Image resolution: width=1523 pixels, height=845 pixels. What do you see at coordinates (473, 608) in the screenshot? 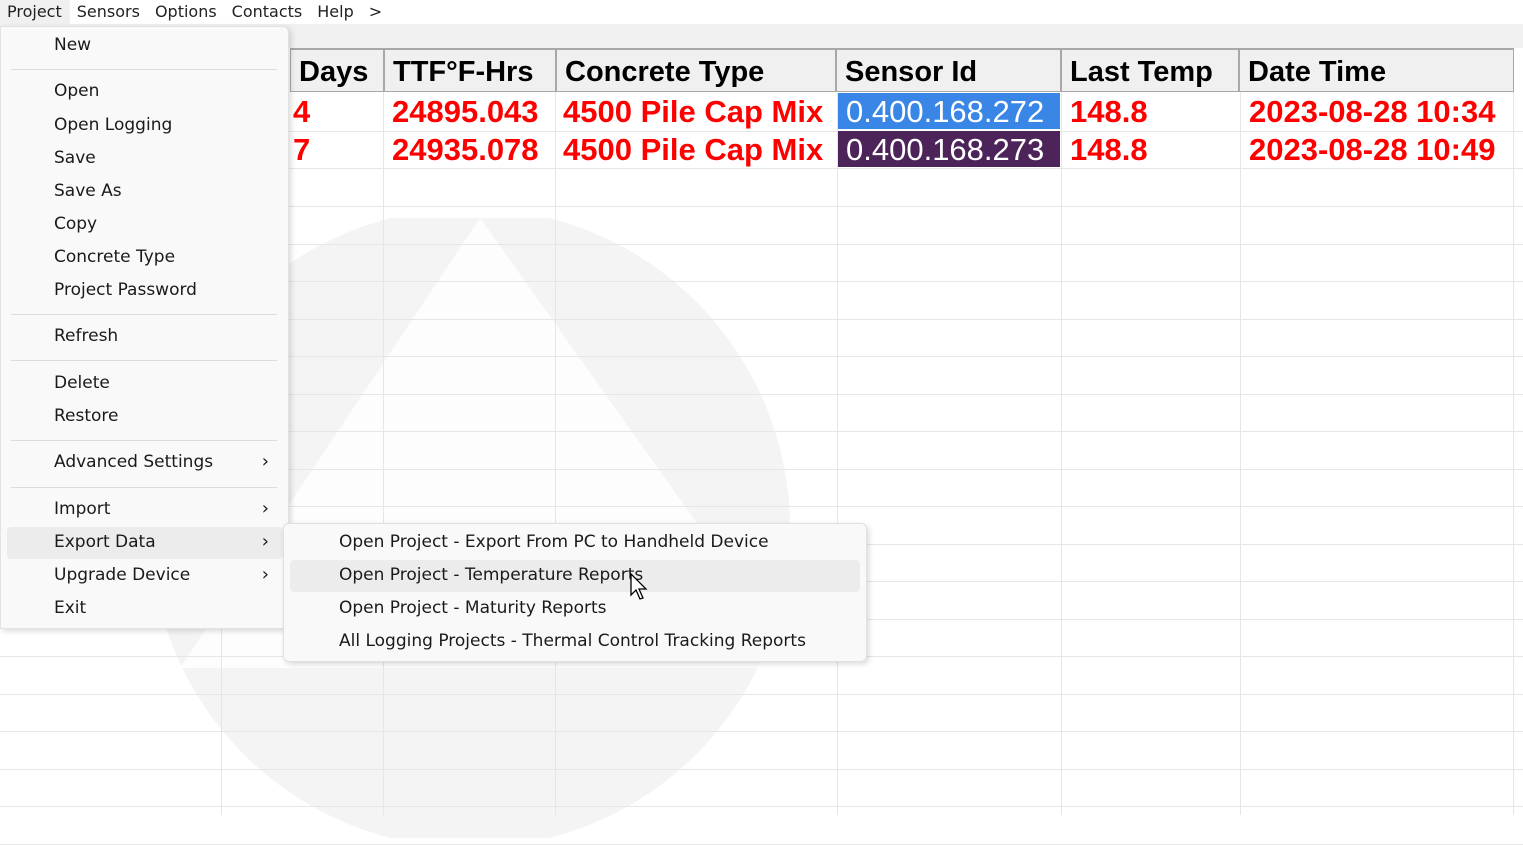
I see `submenu-item-maturity-reports: Open Project - Maturity Reports` at bounding box center [473, 608].